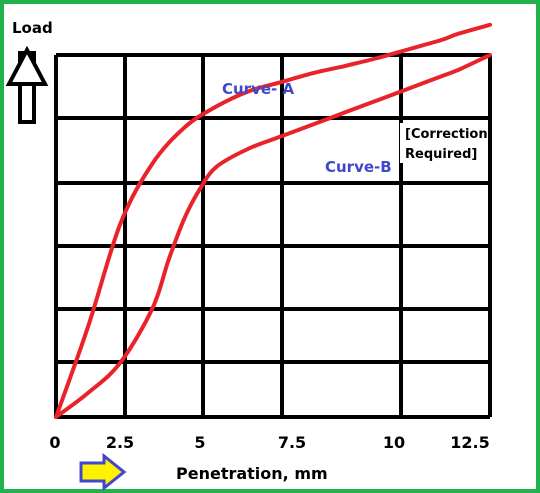 The width and height of the screenshot is (540, 493). What do you see at coordinates (441, 154) in the screenshot?
I see `annotation-line-2: Required]` at bounding box center [441, 154].